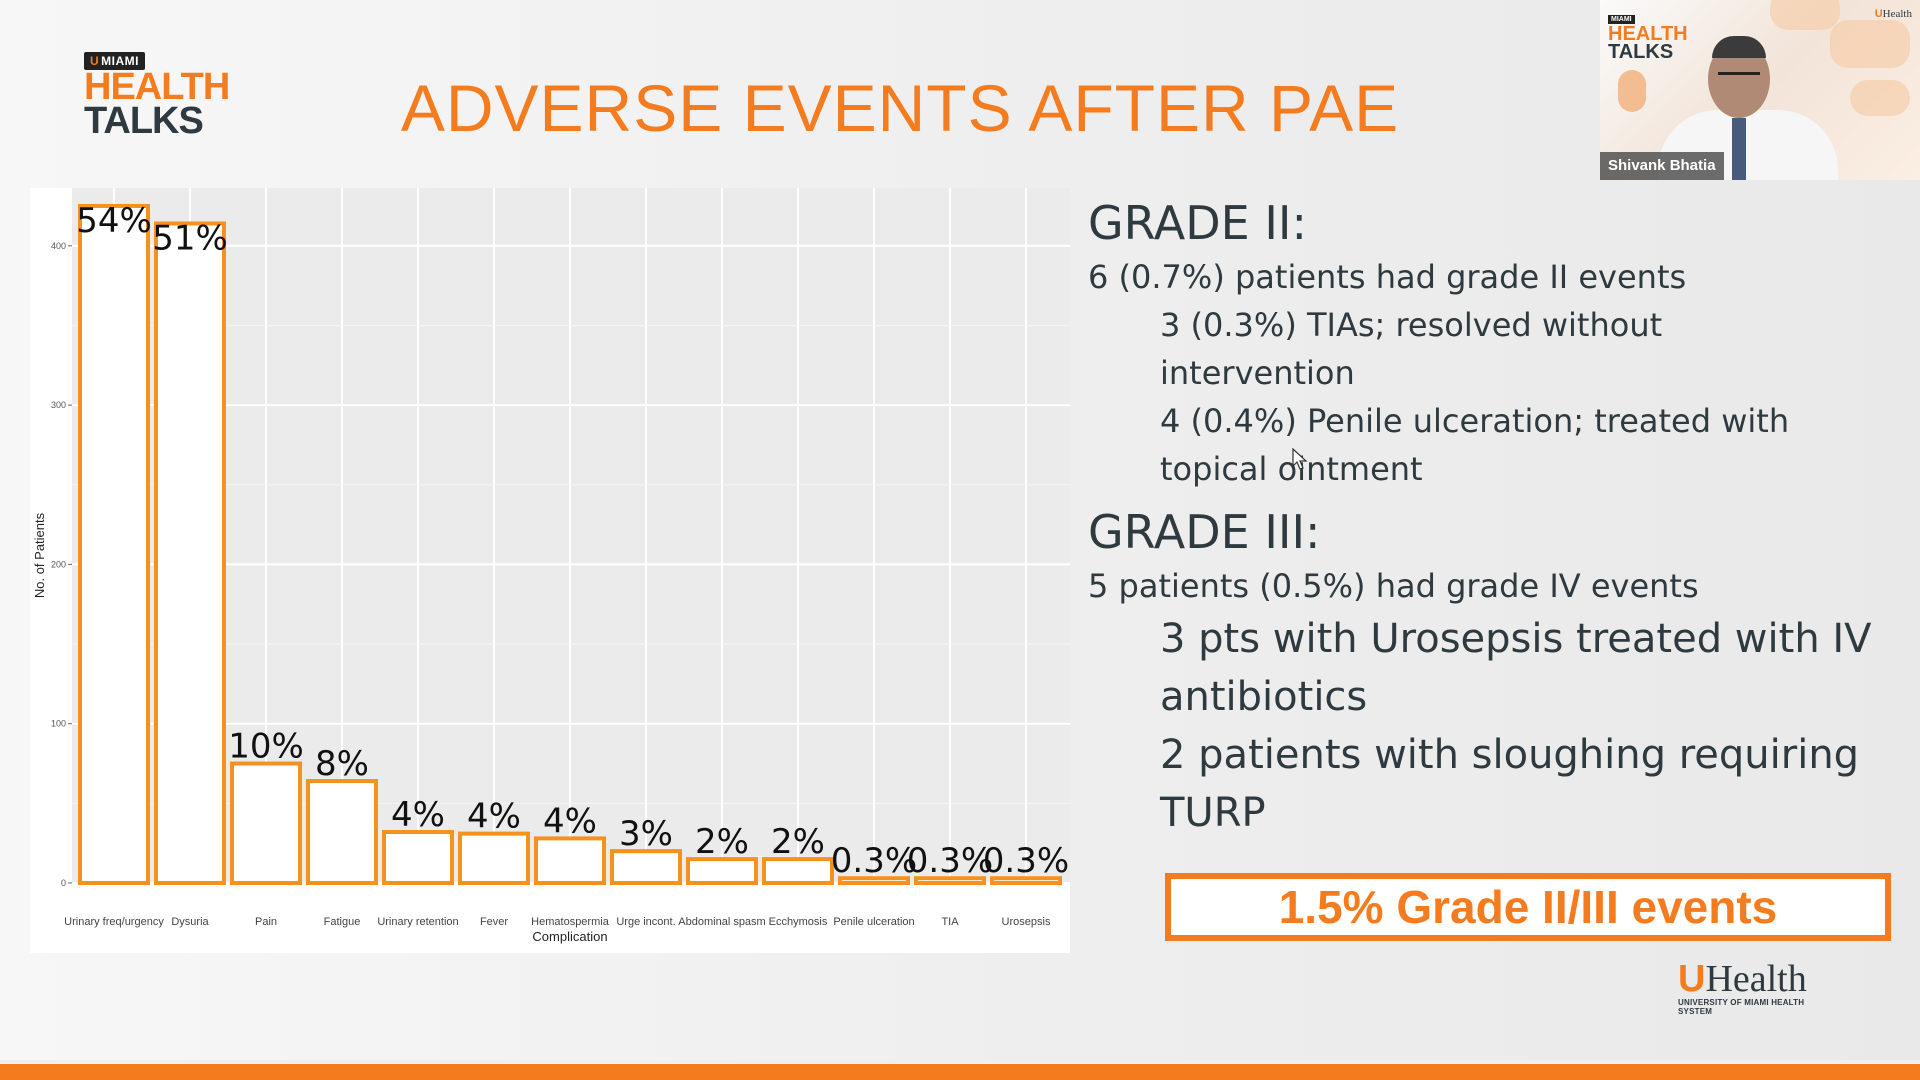 The width and height of the screenshot is (1920, 1080). What do you see at coordinates (494, 922) in the screenshot?
I see `x-tick-label: Fever` at bounding box center [494, 922].